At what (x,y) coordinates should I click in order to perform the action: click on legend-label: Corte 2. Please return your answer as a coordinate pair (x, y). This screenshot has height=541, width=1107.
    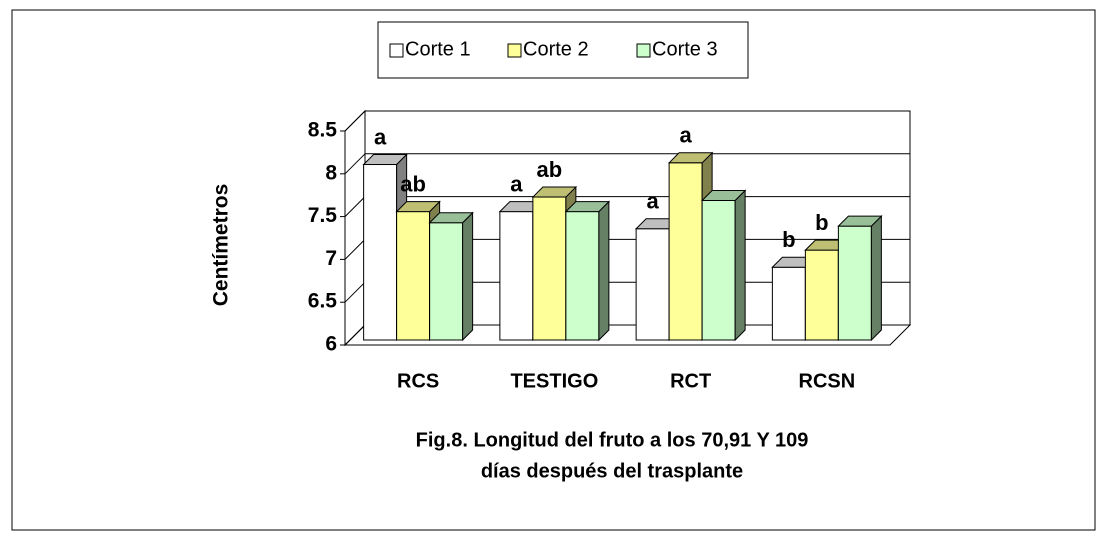
    Looking at the image, I should click on (556, 49).